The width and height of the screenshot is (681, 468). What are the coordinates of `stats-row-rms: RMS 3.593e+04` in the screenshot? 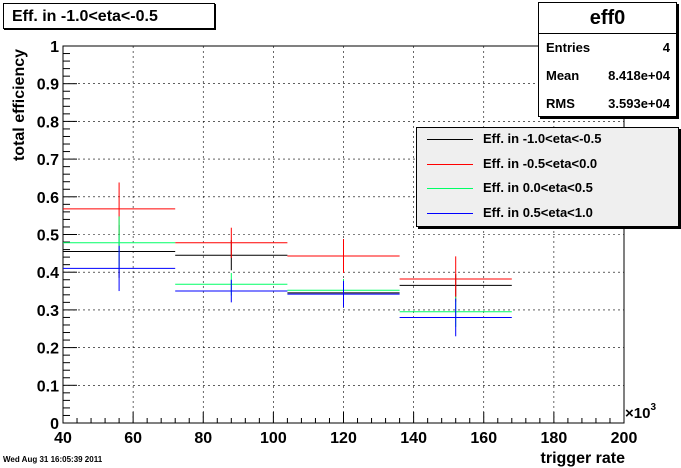 It's located at (607, 104).